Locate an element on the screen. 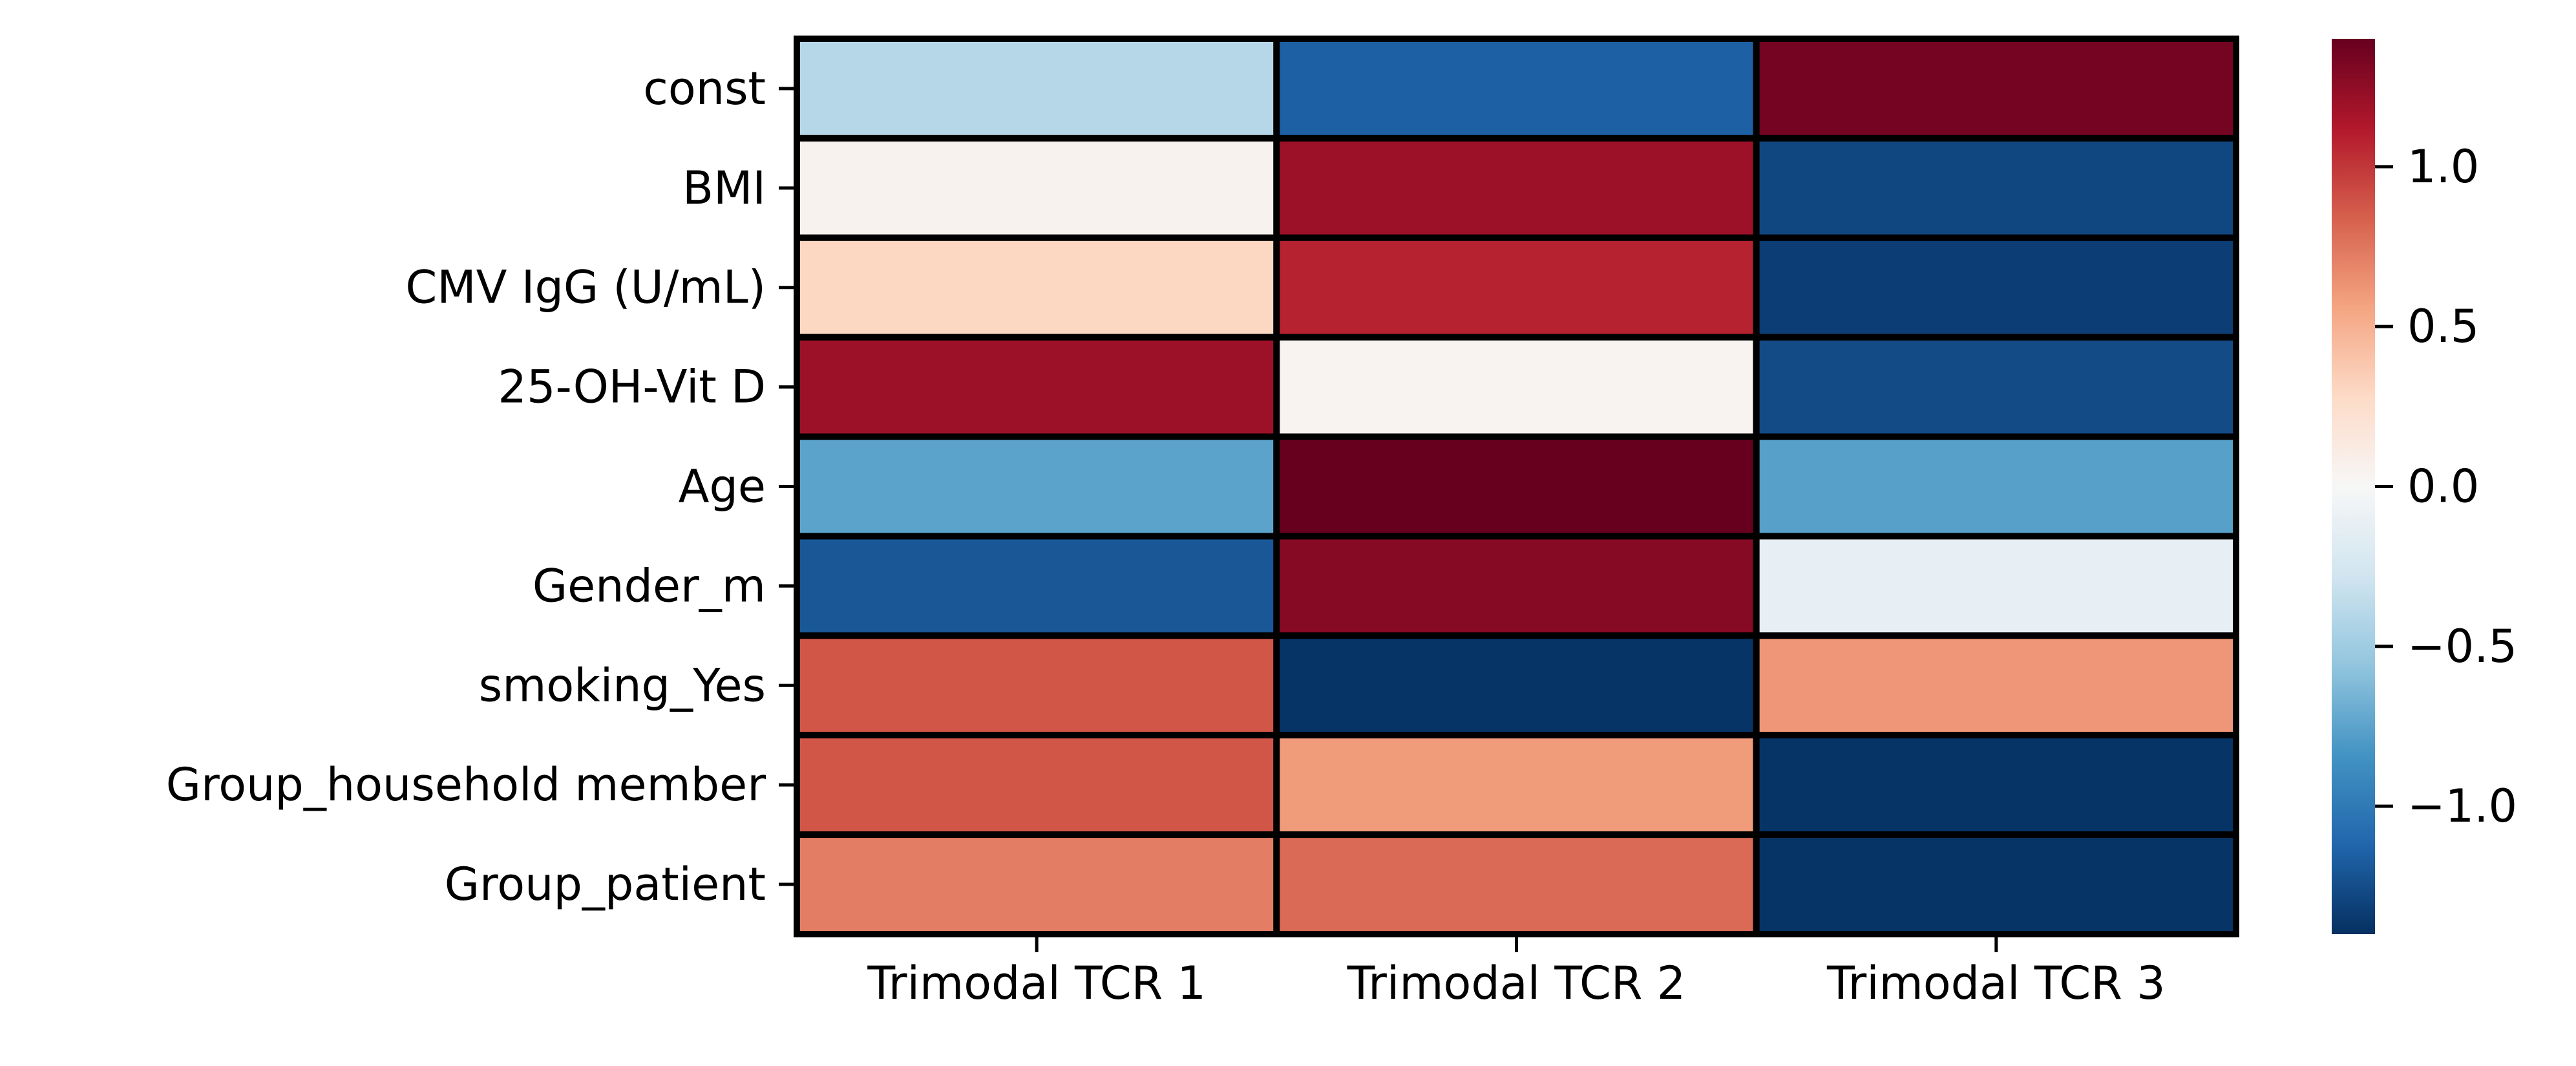 The image size is (2576, 1066). colorbar-tick-label: 0.5 is located at coordinates (2443, 326).